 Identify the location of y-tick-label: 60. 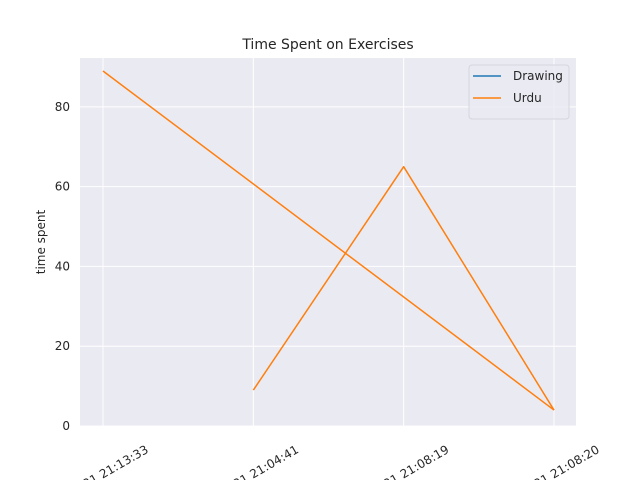
(62, 187).